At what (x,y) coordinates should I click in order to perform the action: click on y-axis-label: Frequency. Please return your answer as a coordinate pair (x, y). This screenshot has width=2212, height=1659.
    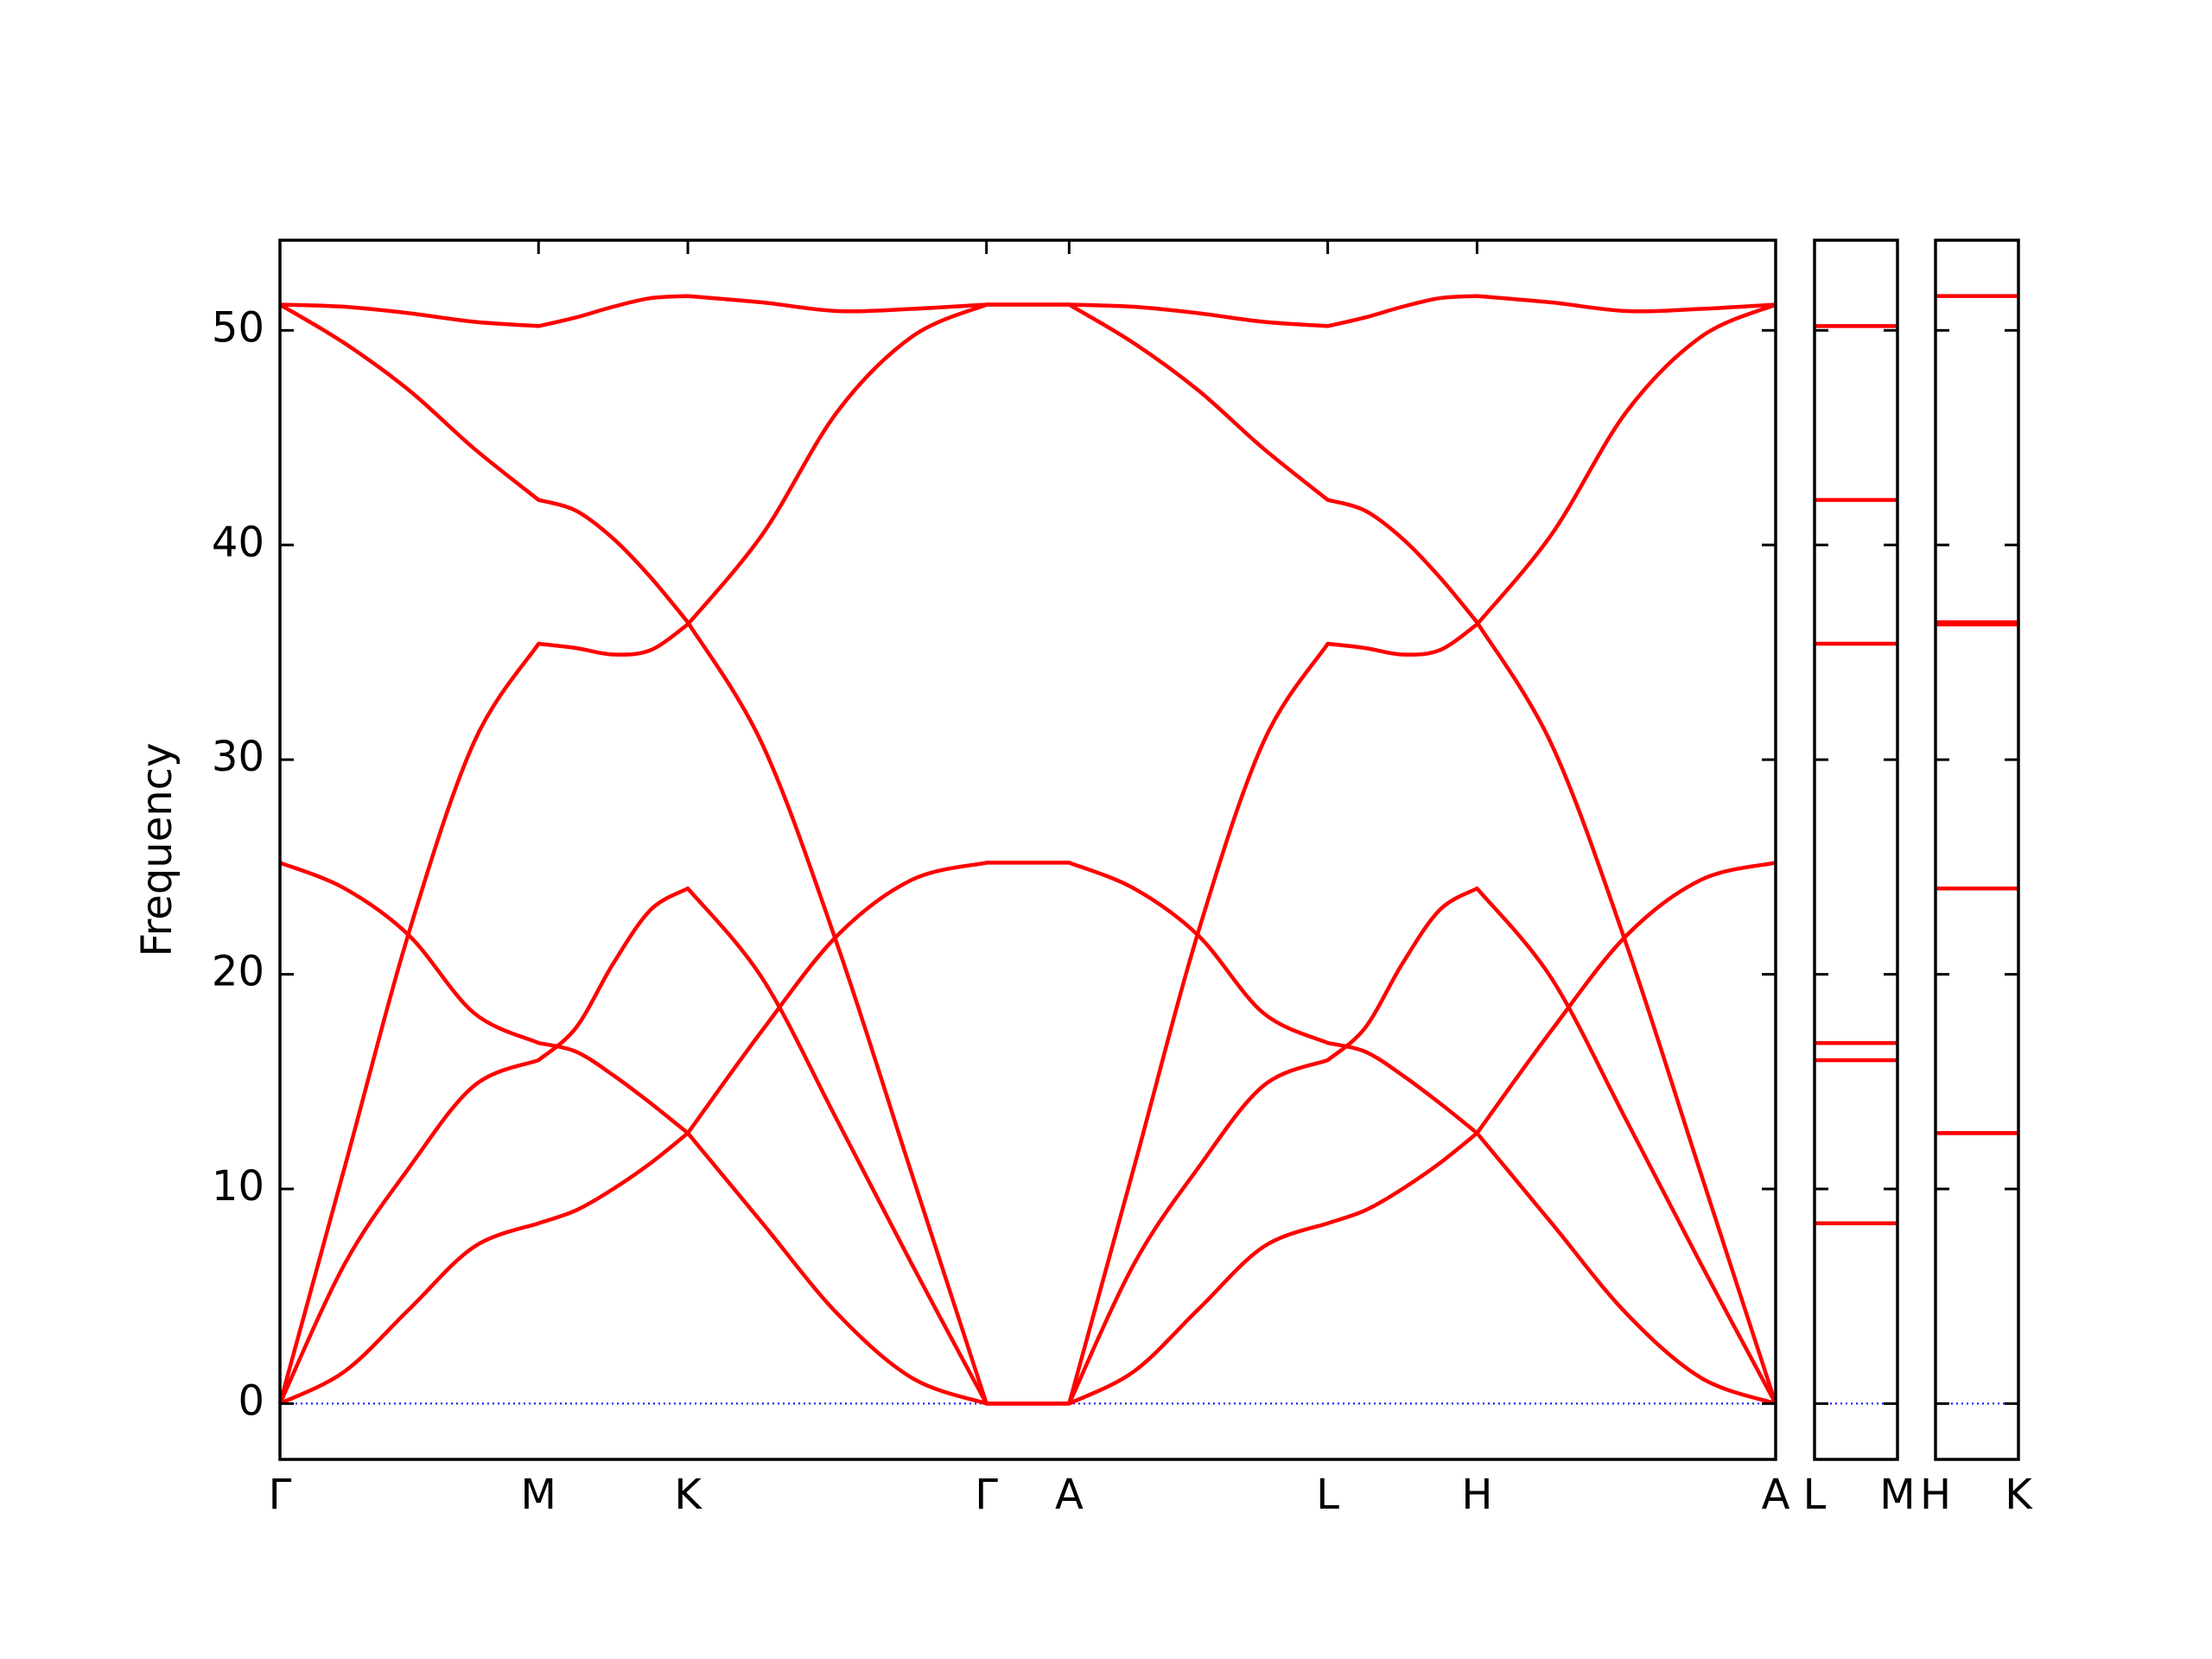
    Looking at the image, I should click on (157, 850).